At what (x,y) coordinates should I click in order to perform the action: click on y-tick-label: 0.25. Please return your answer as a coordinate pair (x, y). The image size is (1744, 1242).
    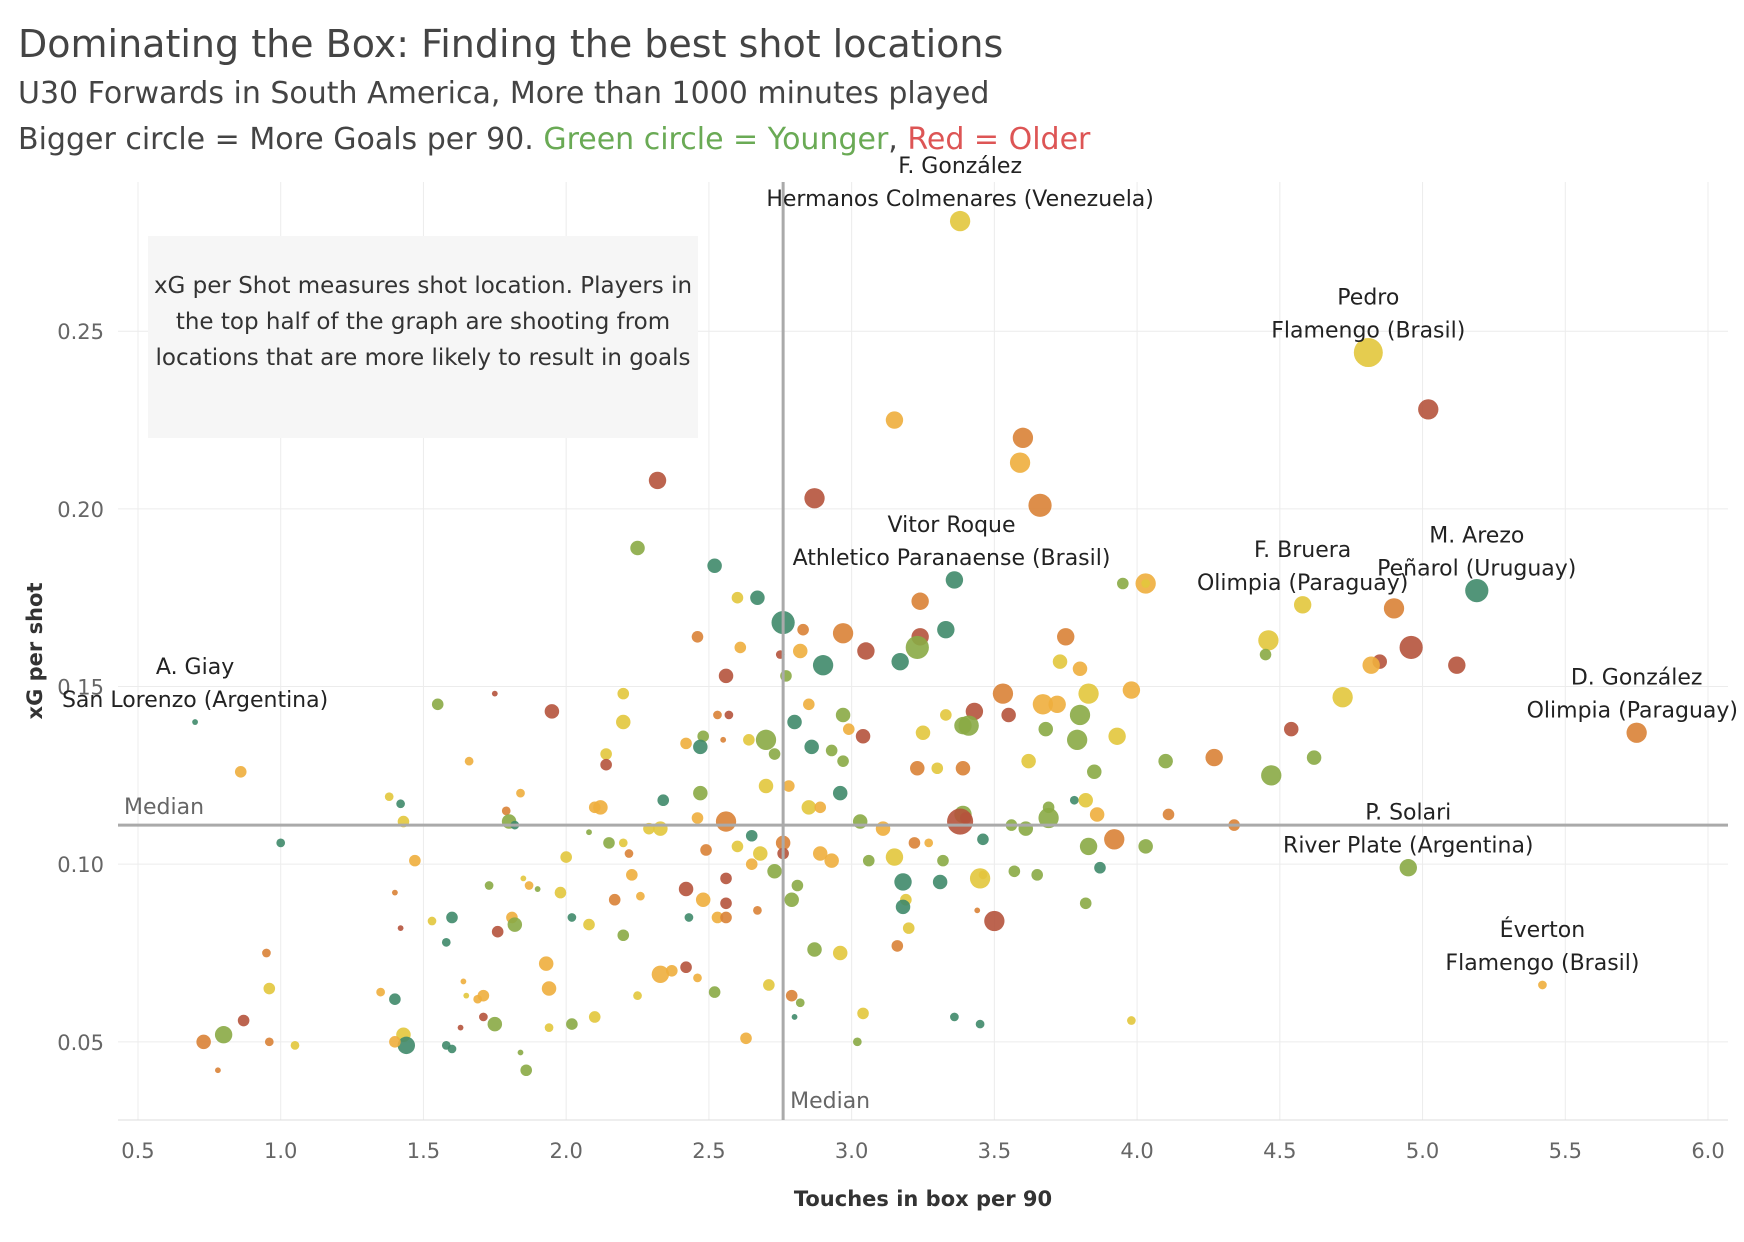
    Looking at the image, I should click on (80, 332).